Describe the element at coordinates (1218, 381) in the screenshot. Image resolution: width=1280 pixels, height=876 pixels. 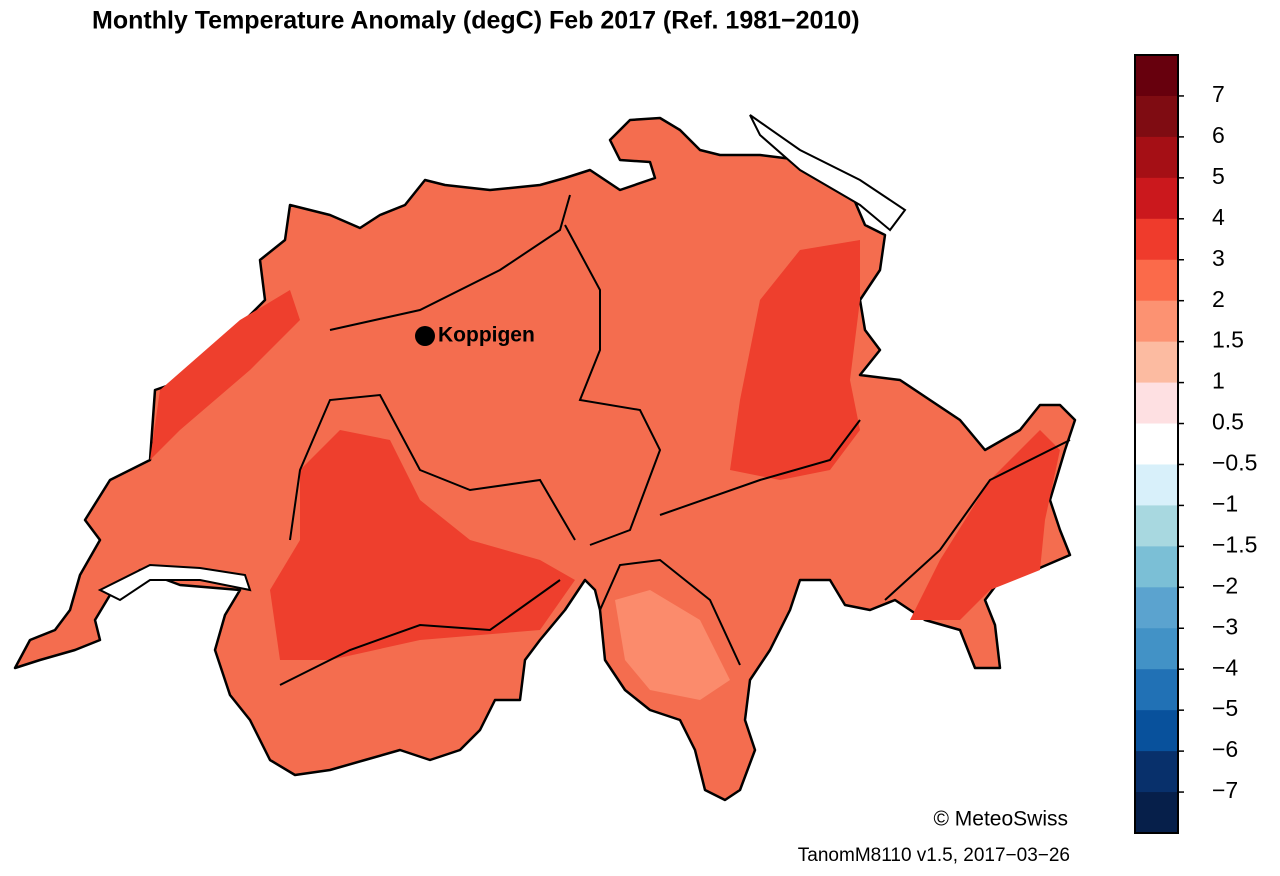
I see `colorbar-tick-label: 1` at that location.